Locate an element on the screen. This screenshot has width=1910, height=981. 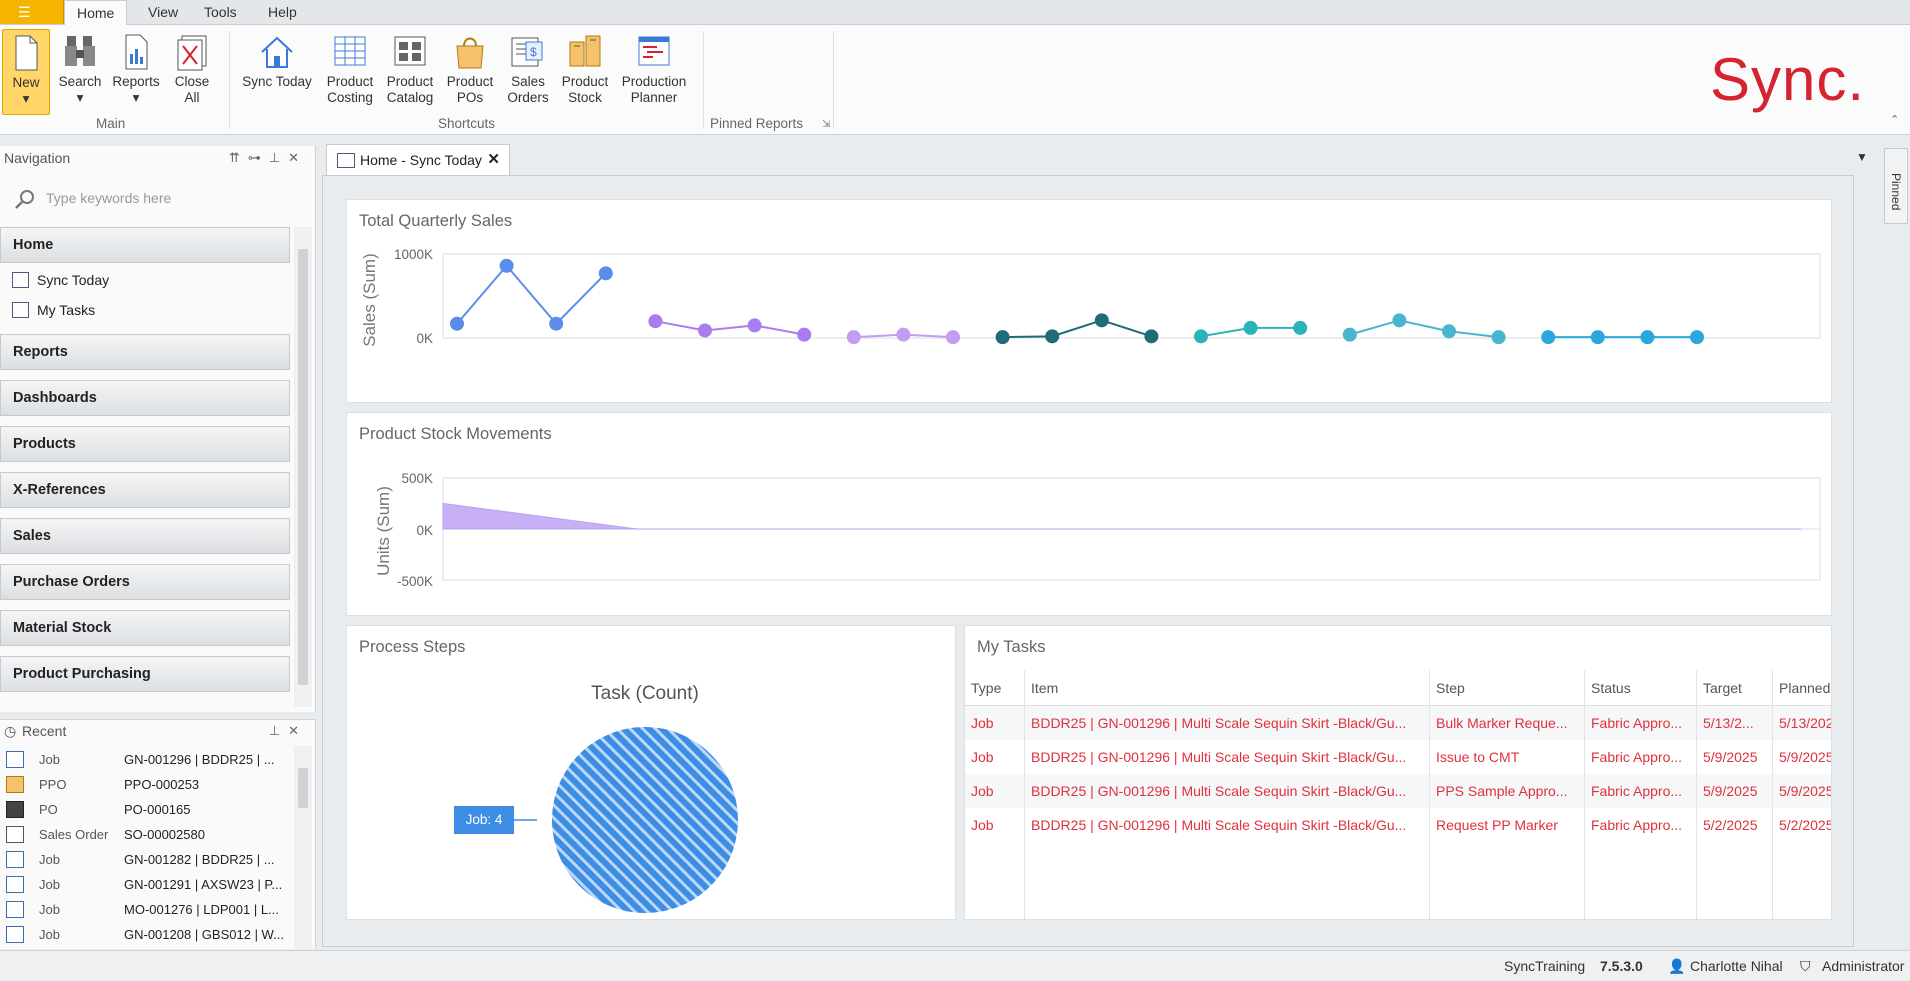
sync-today-label: Sync Today is located at coordinates (277, 81).